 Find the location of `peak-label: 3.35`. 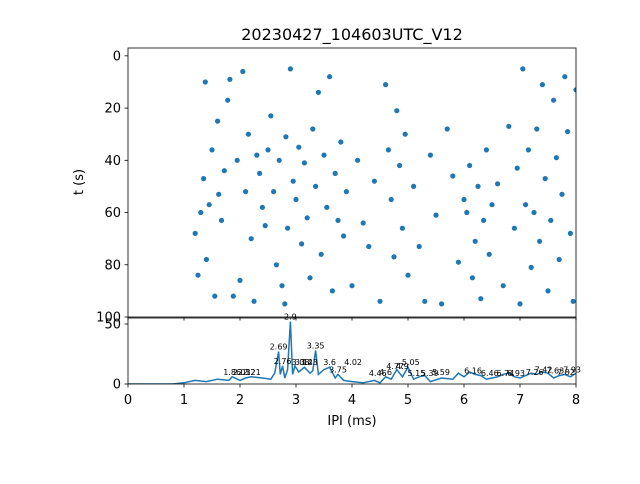

peak-label: 3.35 is located at coordinates (316, 345).